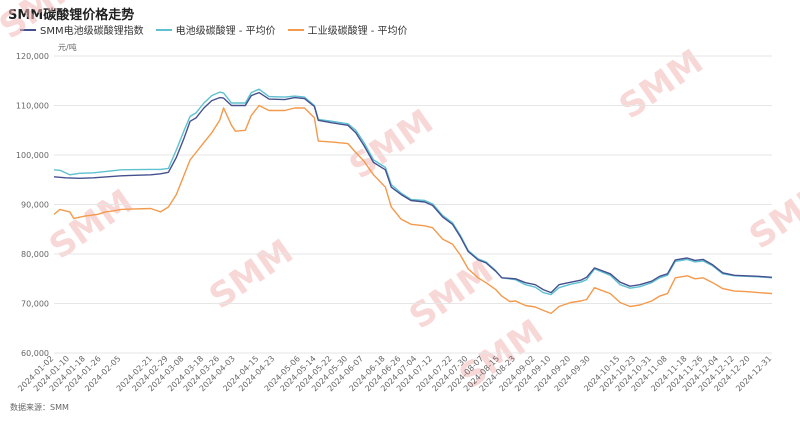 Image resolution: width=800 pixels, height=423 pixels. Describe the element at coordinates (163, 29) in the screenshot. I see `legend-swatch-battery` at that location.